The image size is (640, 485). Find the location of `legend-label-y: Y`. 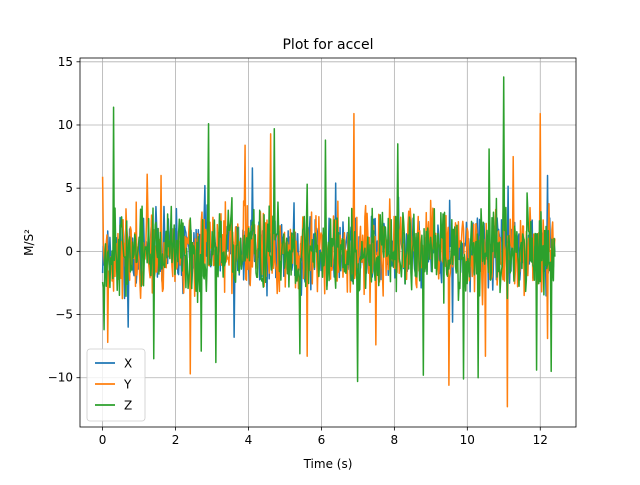

legend-label-y: Y is located at coordinates (127, 385).